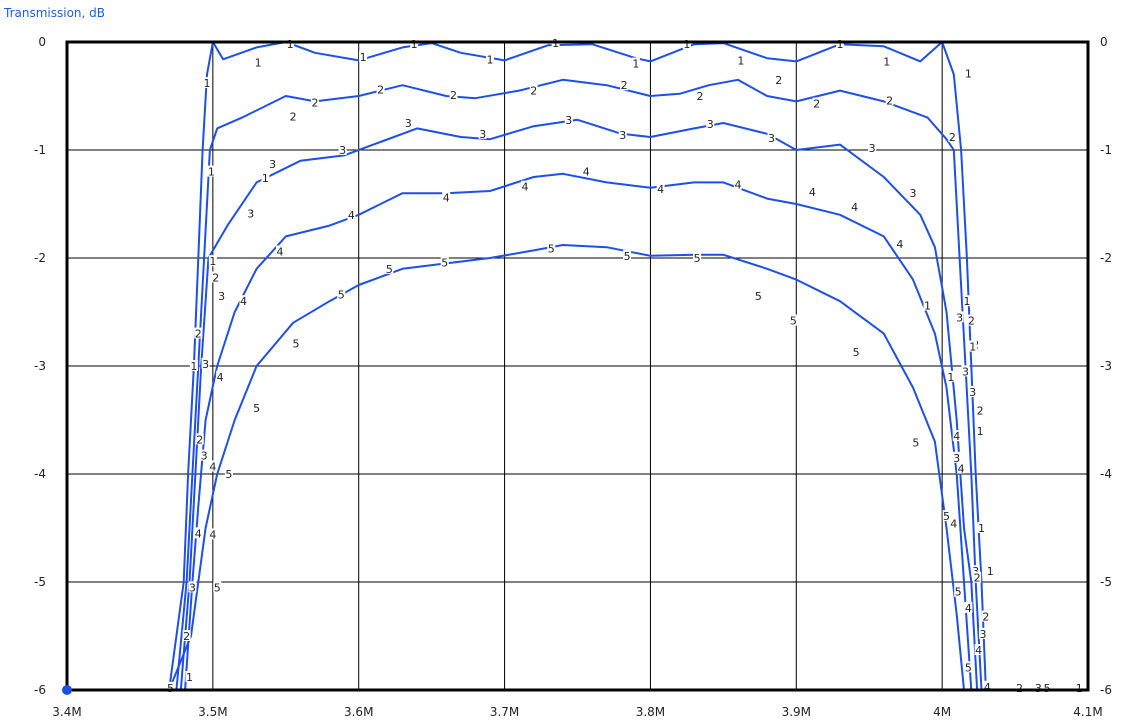 The image size is (1130, 726). I want to click on y-tick-label-right: -5, so click(1106, 582).